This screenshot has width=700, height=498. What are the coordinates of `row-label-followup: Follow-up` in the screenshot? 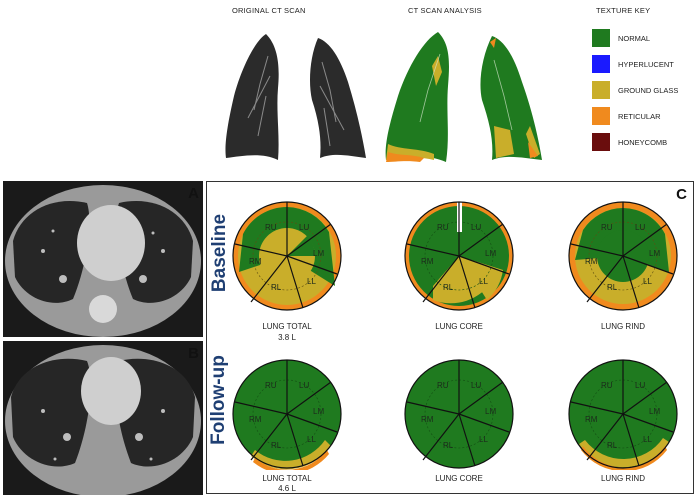 It's located at (218, 400).